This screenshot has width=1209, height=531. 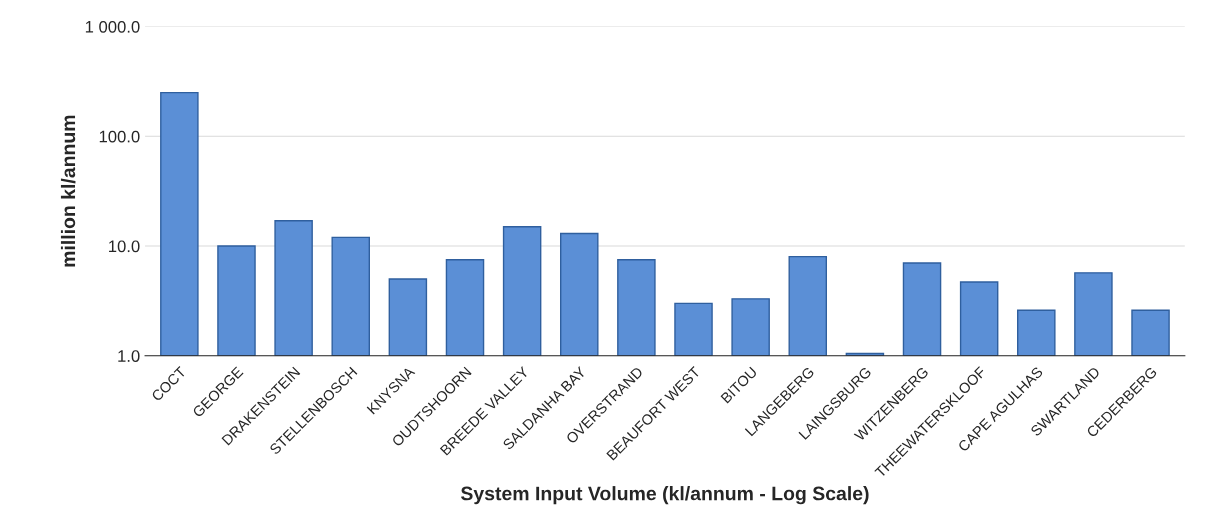 What do you see at coordinates (112, 26) in the screenshot?
I see `y-tick-label: 1 000.0` at bounding box center [112, 26].